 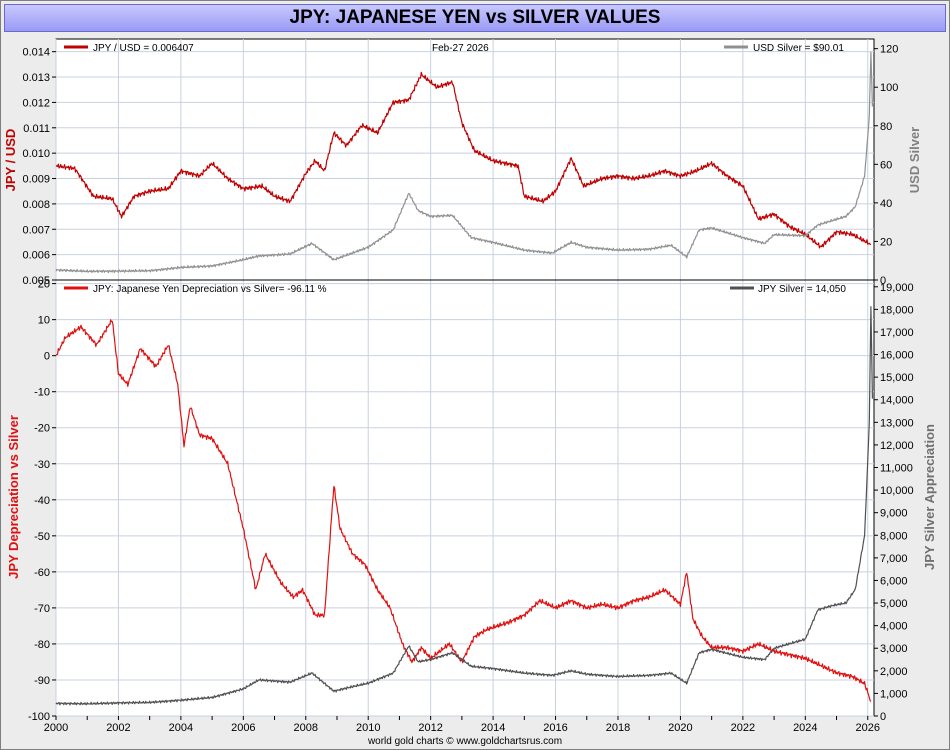 What do you see at coordinates (42, 537) in the screenshot?
I see `left-y-tick-label: -50` at bounding box center [42, 537].